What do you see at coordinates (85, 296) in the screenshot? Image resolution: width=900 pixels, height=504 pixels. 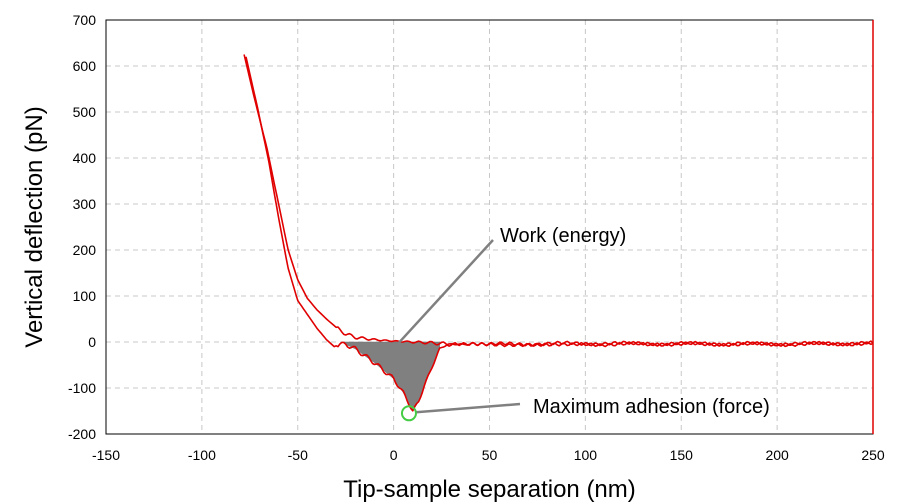 I see `y-tick-label: 100` at bounding box center [85, 296].